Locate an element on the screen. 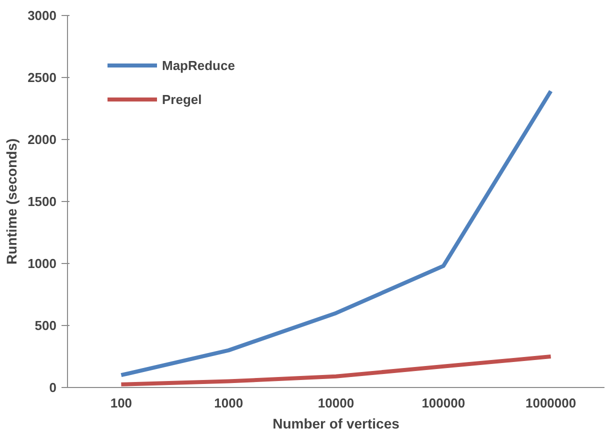 Image resolution: width=614 pixels, height=434 pixels. y-axis-title: Runtime (seconds) is located at coordinates (12, 201).